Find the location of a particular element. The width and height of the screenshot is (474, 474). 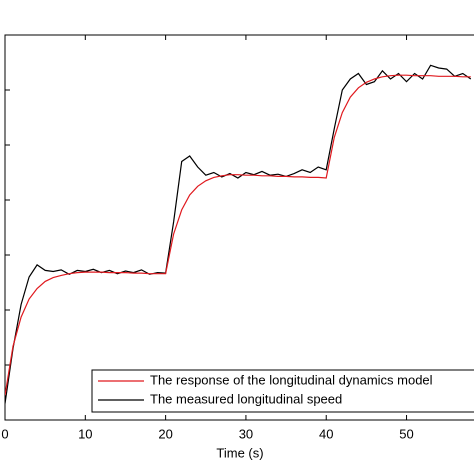

legend-box is located at coordinates (282, 391).